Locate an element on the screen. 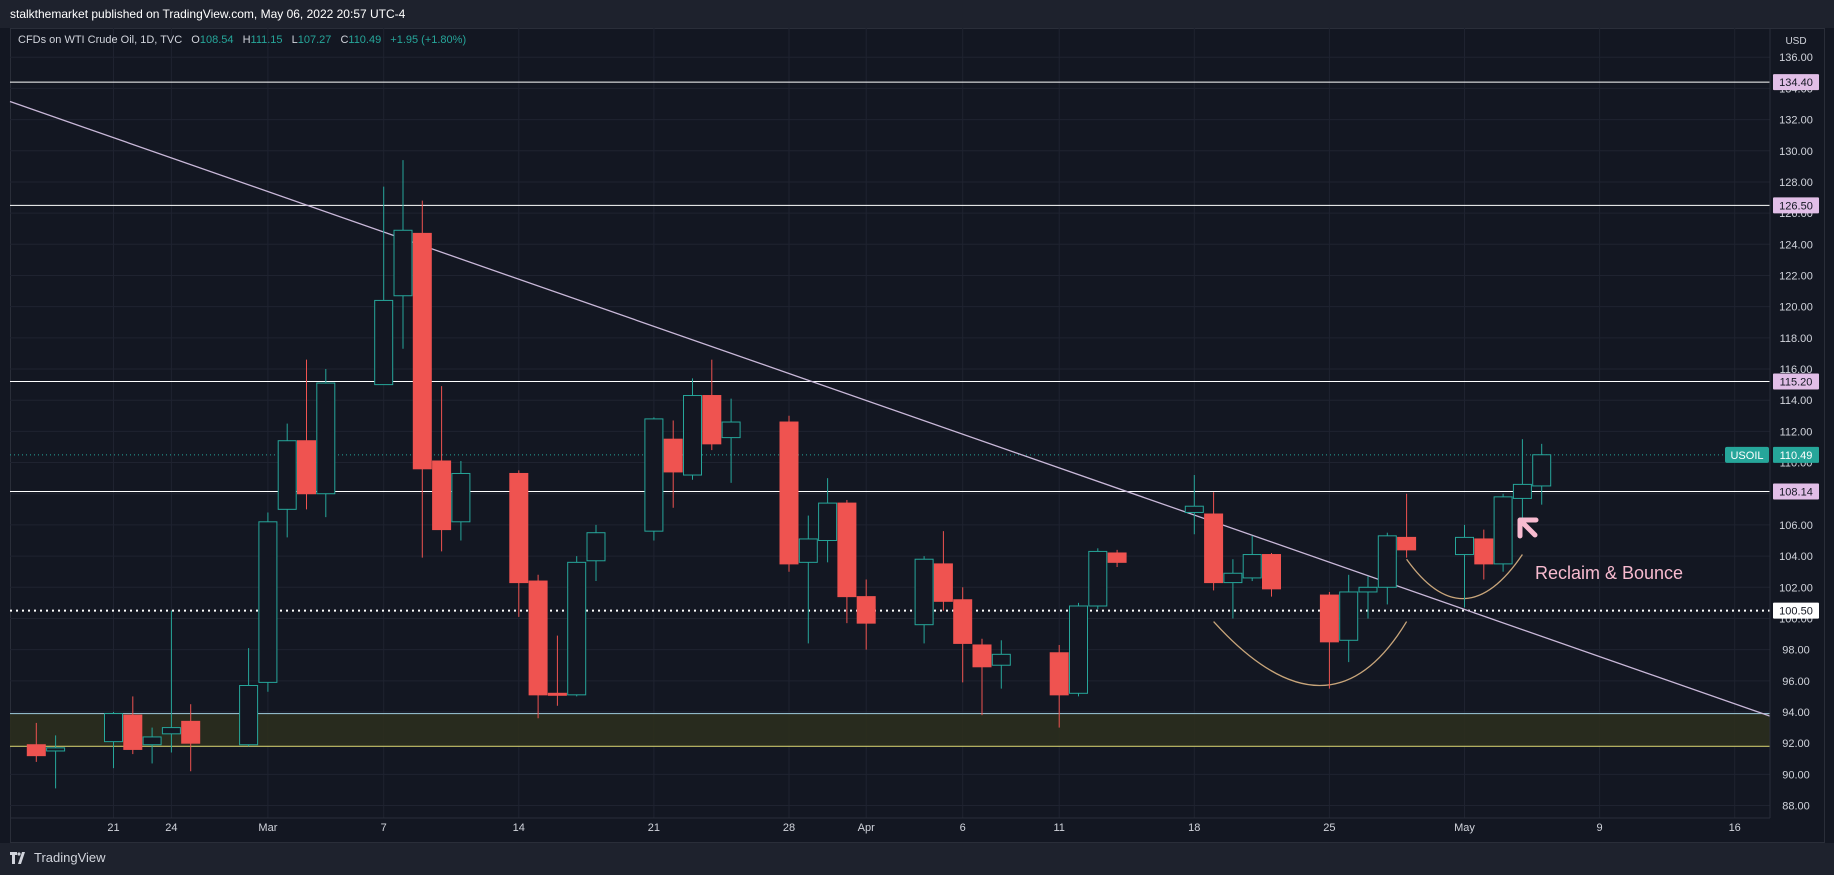  time-axis-tick: 7 is located at coordinates (384, 828).